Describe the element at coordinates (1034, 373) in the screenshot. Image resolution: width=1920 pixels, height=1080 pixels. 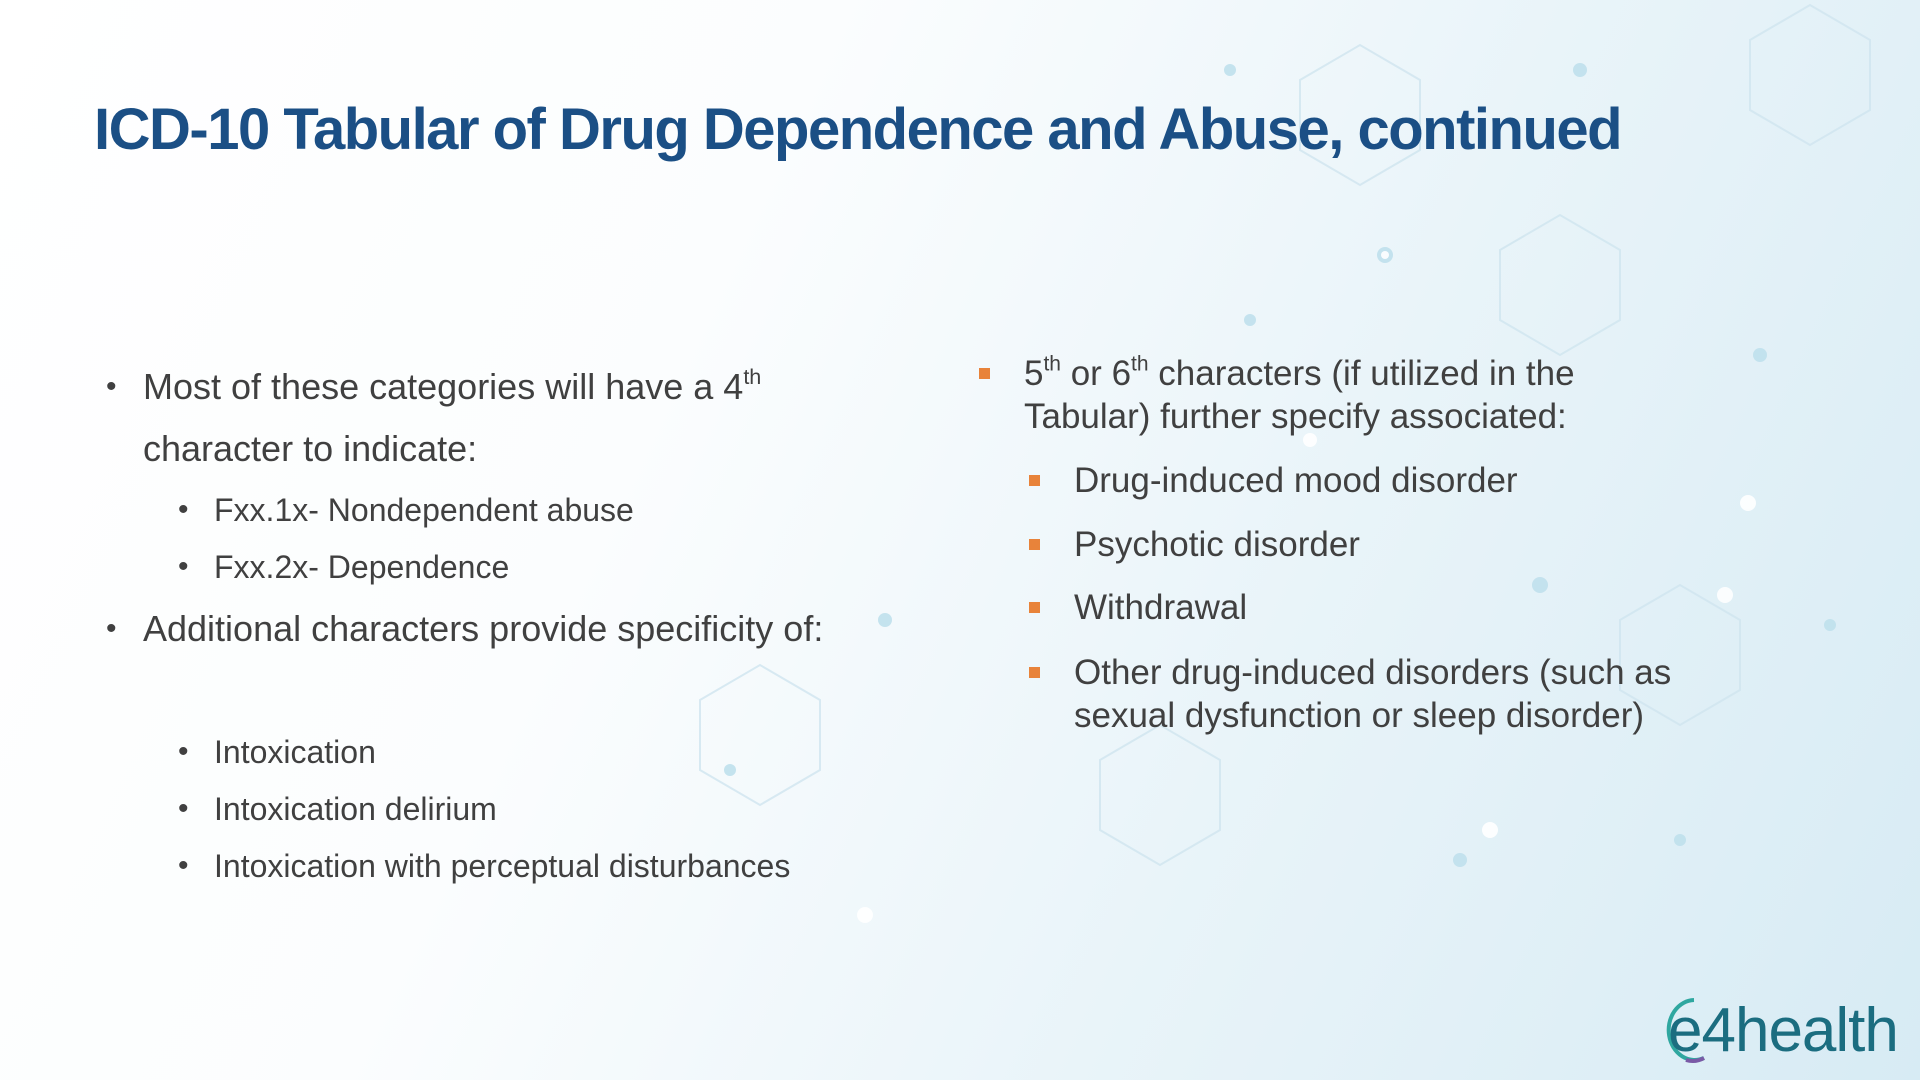
I see `bullet-text: 5` at that location.